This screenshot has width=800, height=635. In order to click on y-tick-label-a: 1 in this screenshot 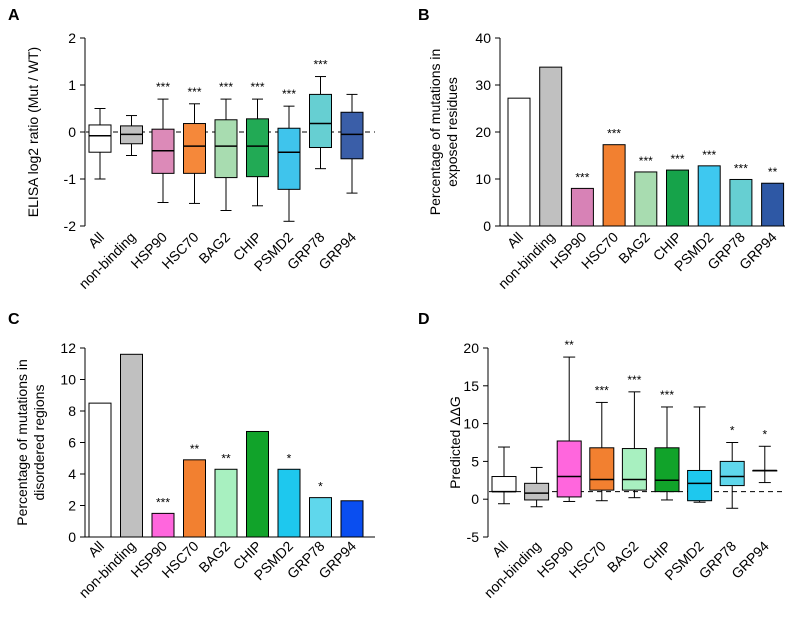, I will do `click(72, 85)`.